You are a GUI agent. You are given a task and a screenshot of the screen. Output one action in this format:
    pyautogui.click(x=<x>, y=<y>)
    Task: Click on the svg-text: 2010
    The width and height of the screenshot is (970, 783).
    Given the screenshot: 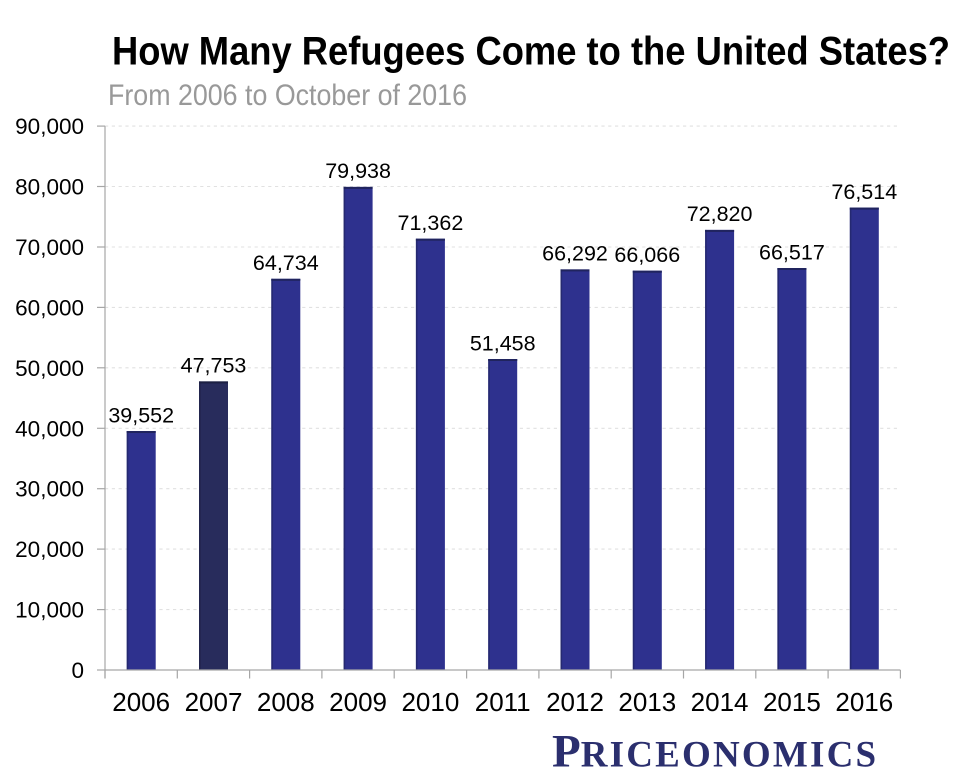 What is the action you would take?
    pyautogui.click(x=430, y=702)
    